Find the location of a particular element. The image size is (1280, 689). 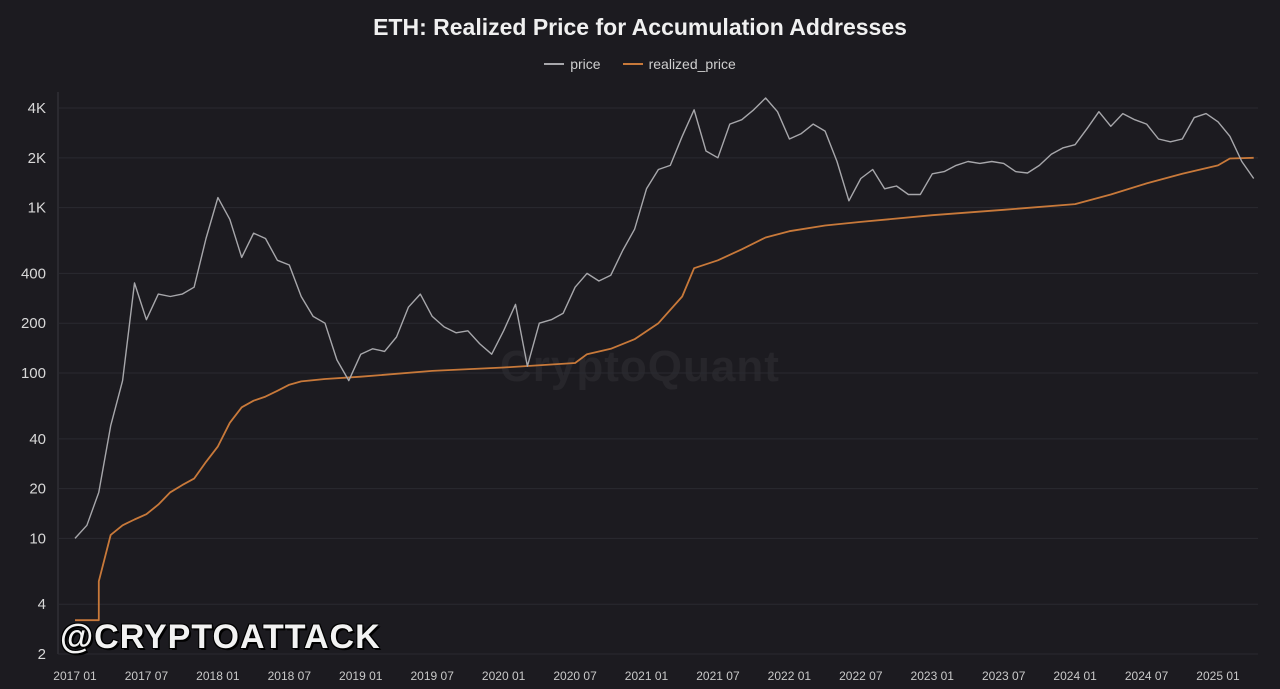

x-tick-label: 2019 07 is located at coordinates (432, 676).